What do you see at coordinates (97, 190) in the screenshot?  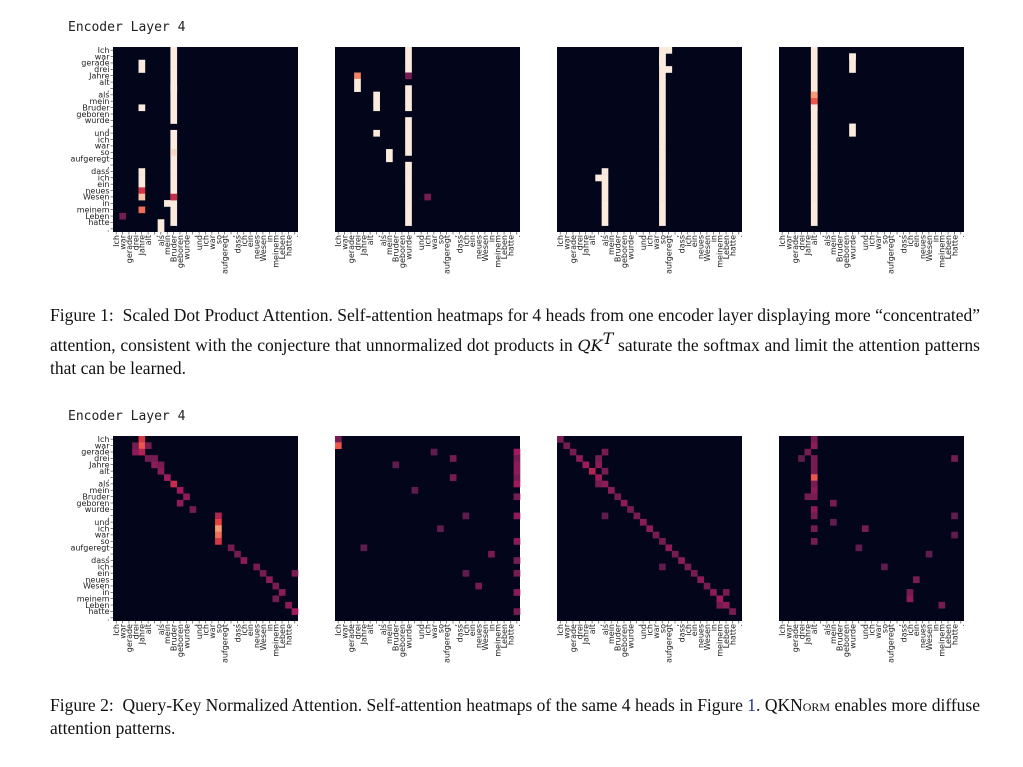 I see `y-tick-label: neues` at bounding box center [97, 190].